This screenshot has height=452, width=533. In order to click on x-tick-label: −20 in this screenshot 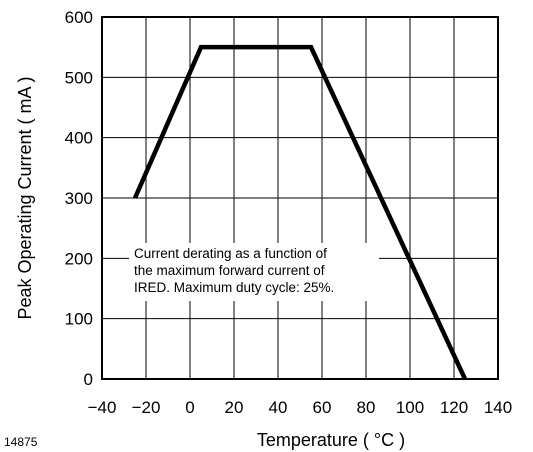, I will do `click(146, 407)`.